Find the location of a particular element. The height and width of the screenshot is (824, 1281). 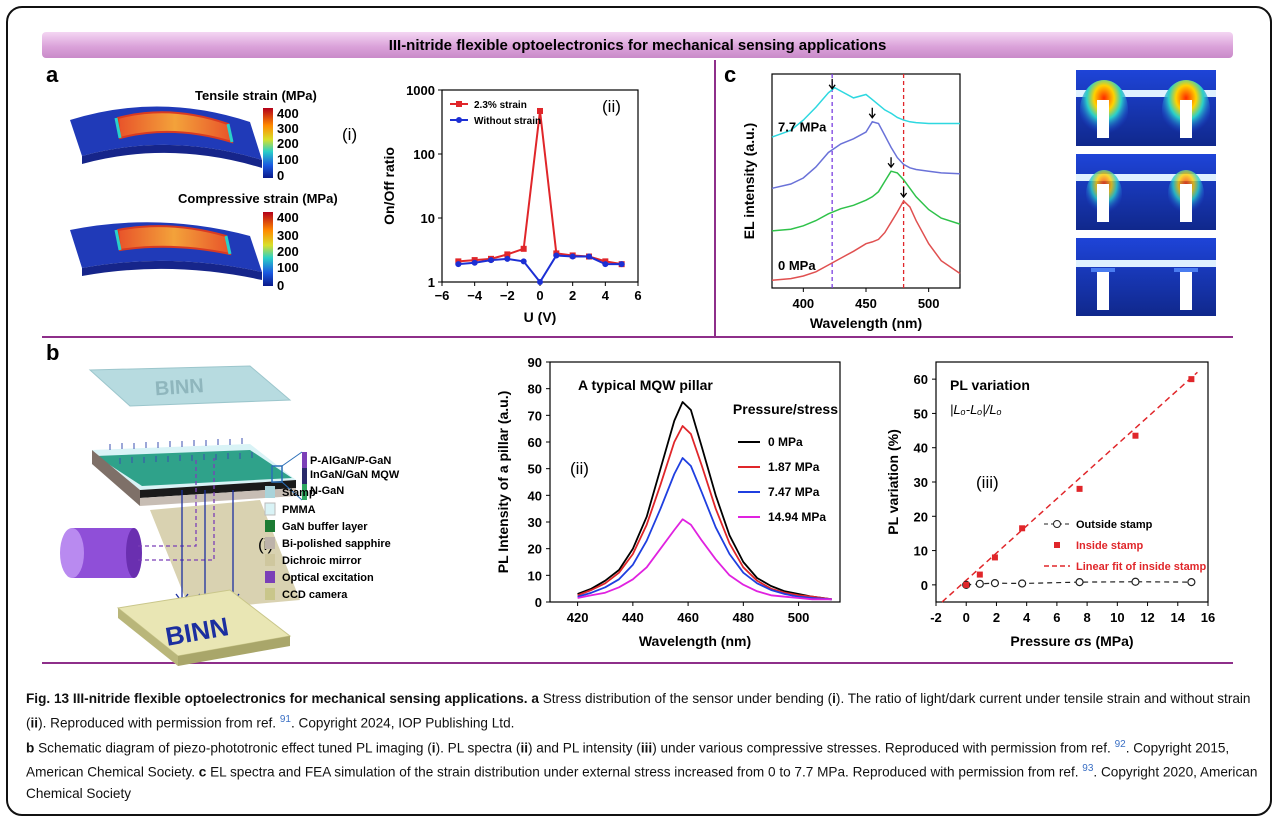

y-tick-label: 100 is located at coordinates (424, 154).